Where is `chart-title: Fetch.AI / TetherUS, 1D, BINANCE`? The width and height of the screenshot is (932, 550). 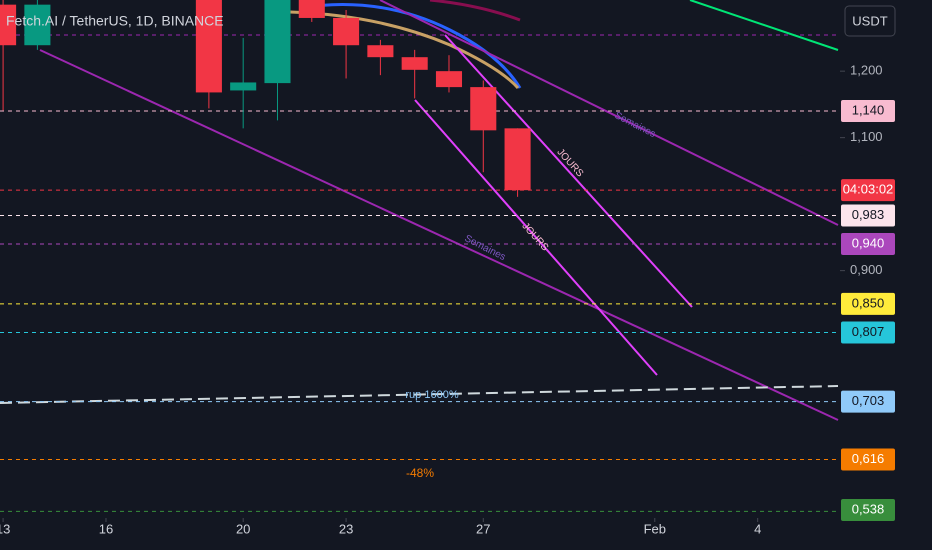
chart-title: Fetch.AI / TetherUS, 1D, BINANCE is located at coordinates (115, 21).